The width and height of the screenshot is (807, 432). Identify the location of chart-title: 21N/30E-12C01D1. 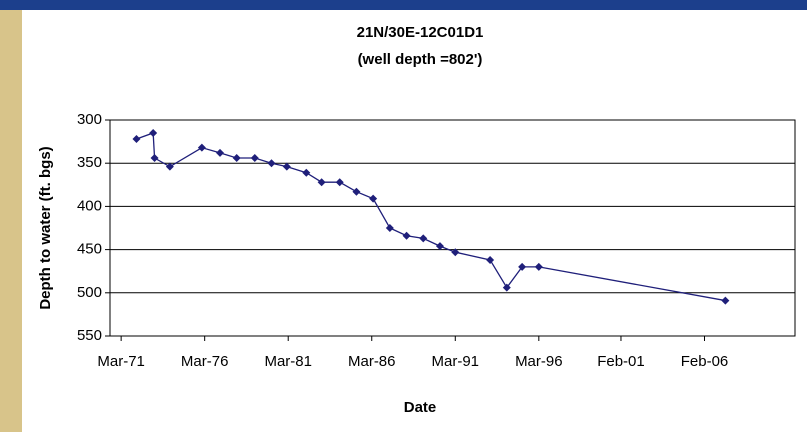
(420, 32).